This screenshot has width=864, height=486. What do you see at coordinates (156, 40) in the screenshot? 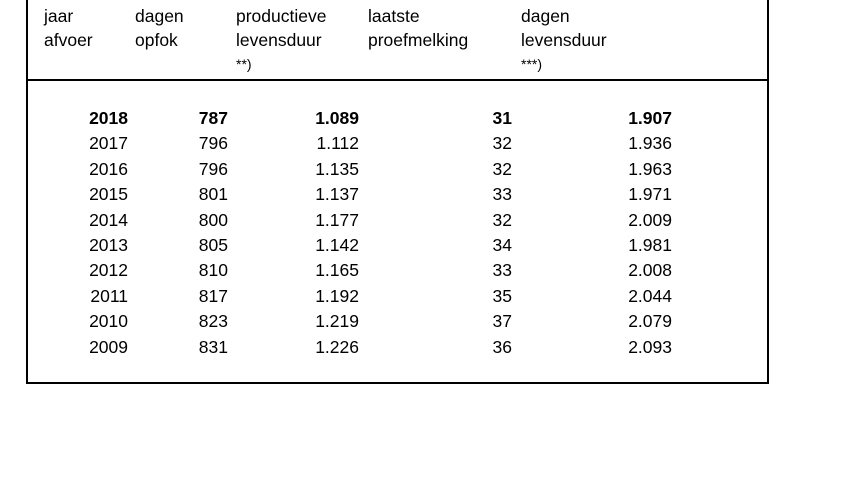
I see `header-dagen-opfok-2: opfok` at bounding box center [156, 40].